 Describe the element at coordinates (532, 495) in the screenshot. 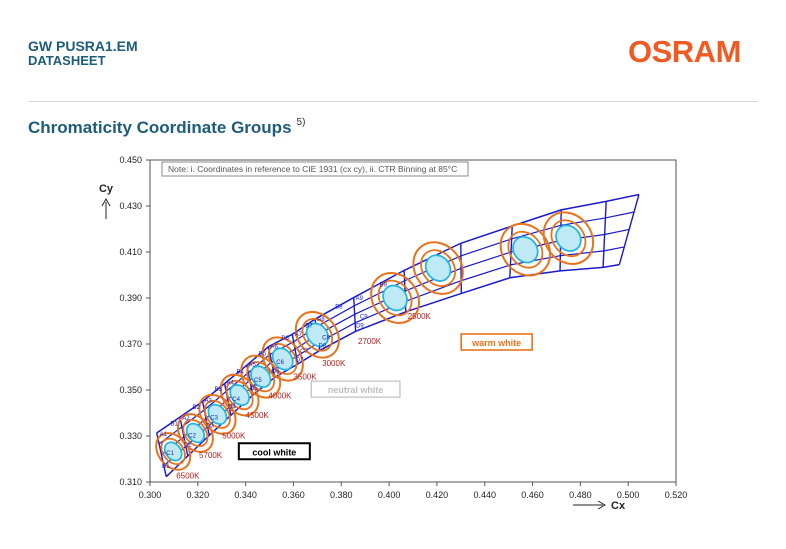

I see `x-tick-label: 0.460` at that location.